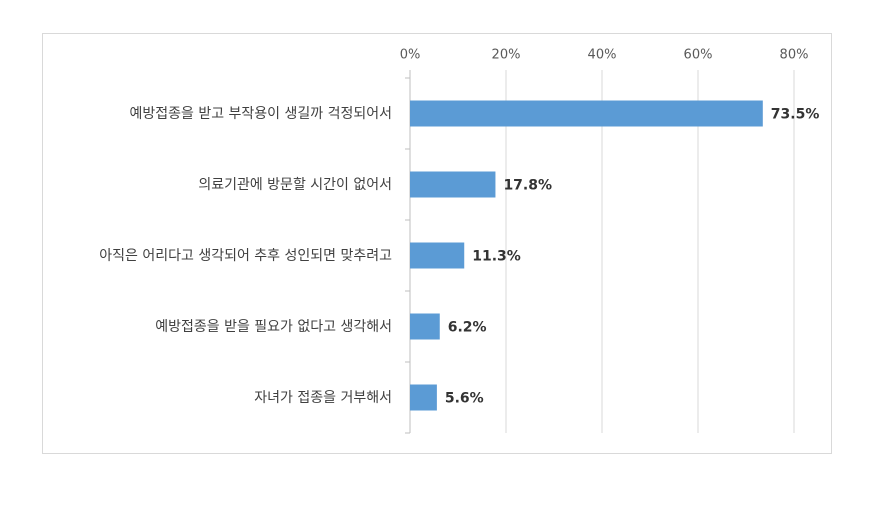 Image resolution: width=889 pixels, height=527 pixels. What do you see at coordinates (410, 55) in the screenshot?
I see `x-tick-label: 0%` at bounding box center [410, 55].